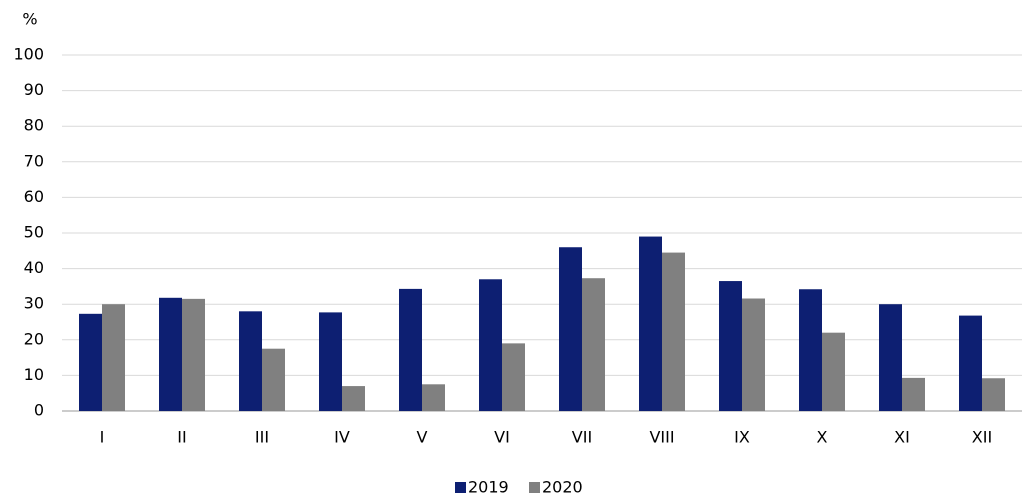 Image resolution: width=1029 pixels, height=500 pixels. What do you see at coordinates (34, 267) in the screenshot?
I see `y-tick-label: 40` at bounding box center [34, 267].